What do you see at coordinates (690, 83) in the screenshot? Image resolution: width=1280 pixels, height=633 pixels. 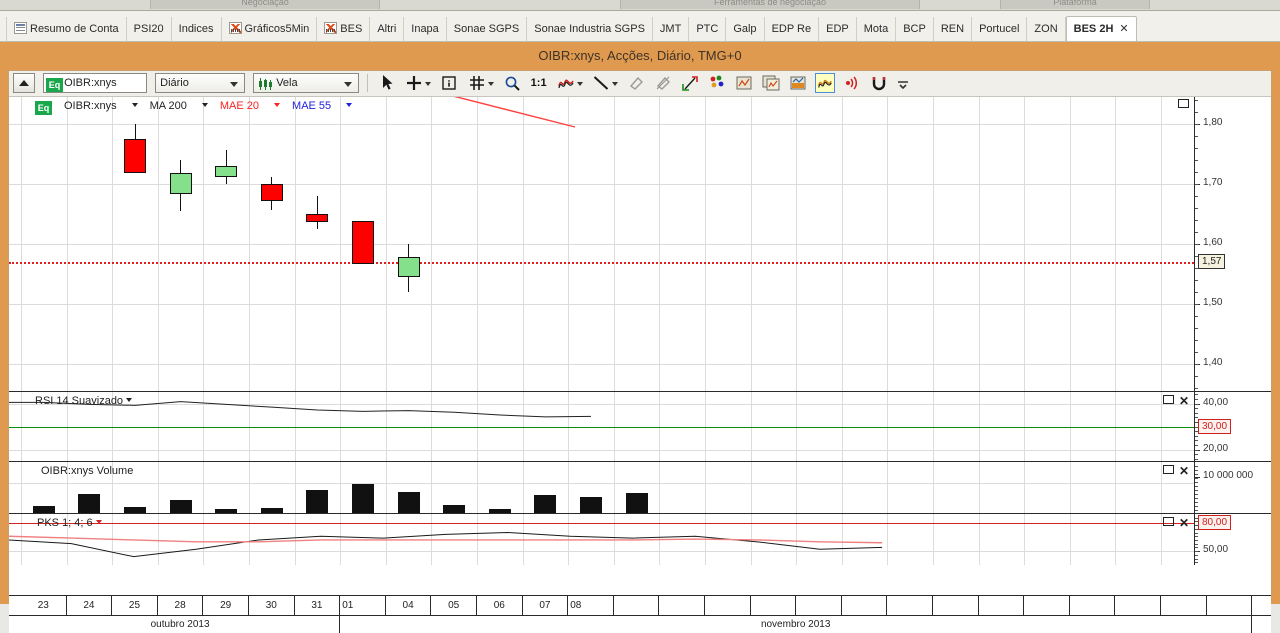 I see `measure-icon` at bounding box center [690, 83].